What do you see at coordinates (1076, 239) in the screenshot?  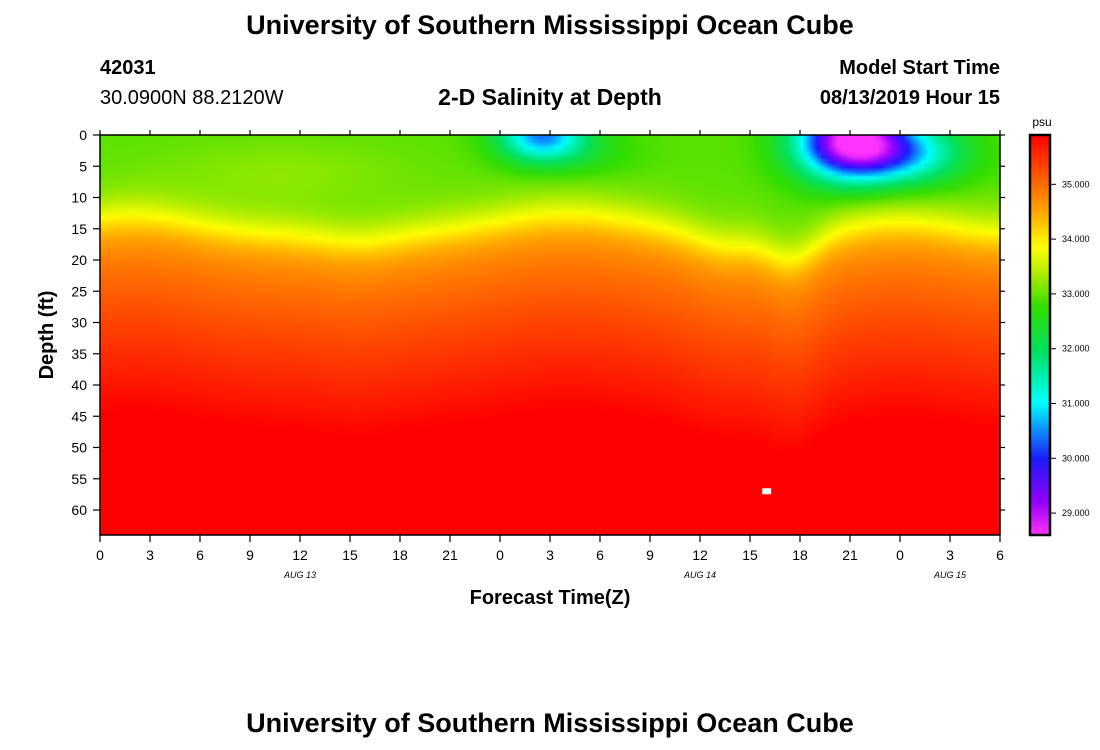 I see `colorbar-tick-label: 34.000` at bounding box center [1076, 239].